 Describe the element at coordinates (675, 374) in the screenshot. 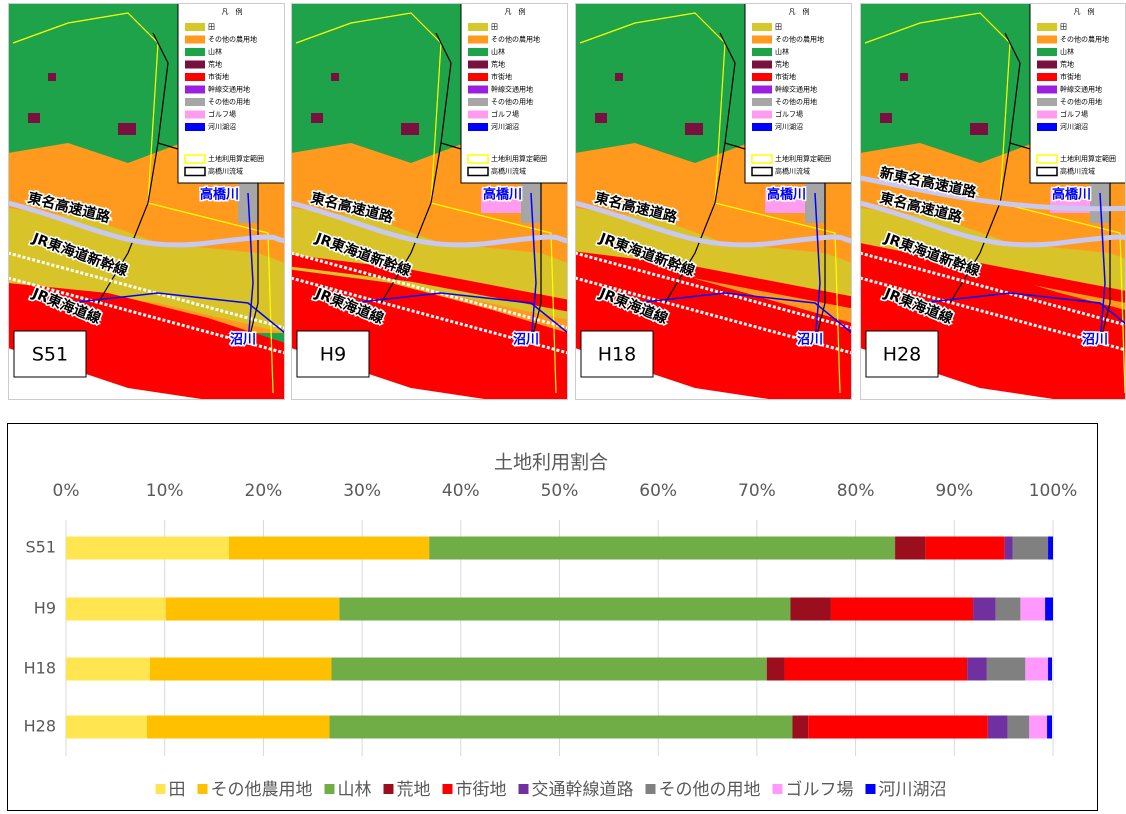

I see `beach` at that location.